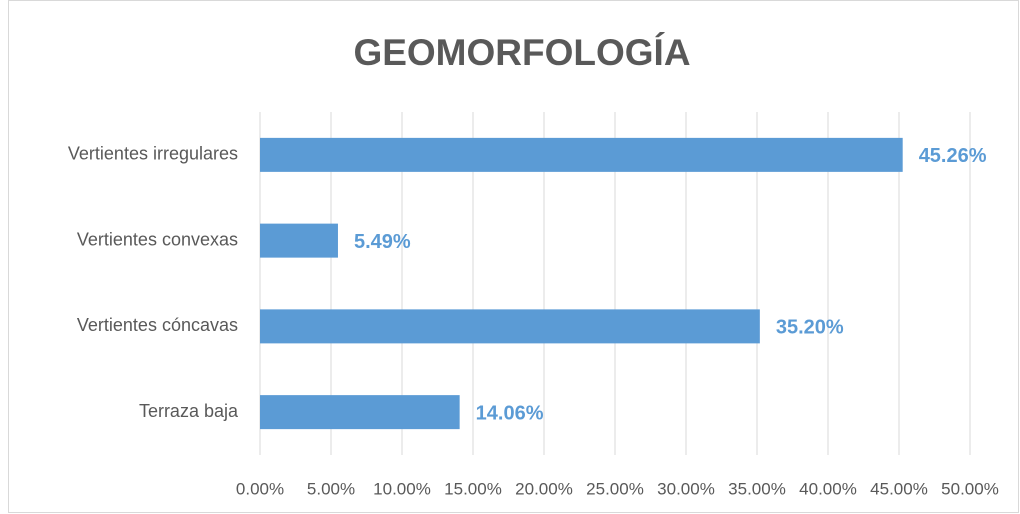 This screenshot has height=514, width=1020. What do you see at coordinates (157, 239) in the screenshot?
I see `y-tick-label: Vertientes convexas` at bounding box center [157, 239].